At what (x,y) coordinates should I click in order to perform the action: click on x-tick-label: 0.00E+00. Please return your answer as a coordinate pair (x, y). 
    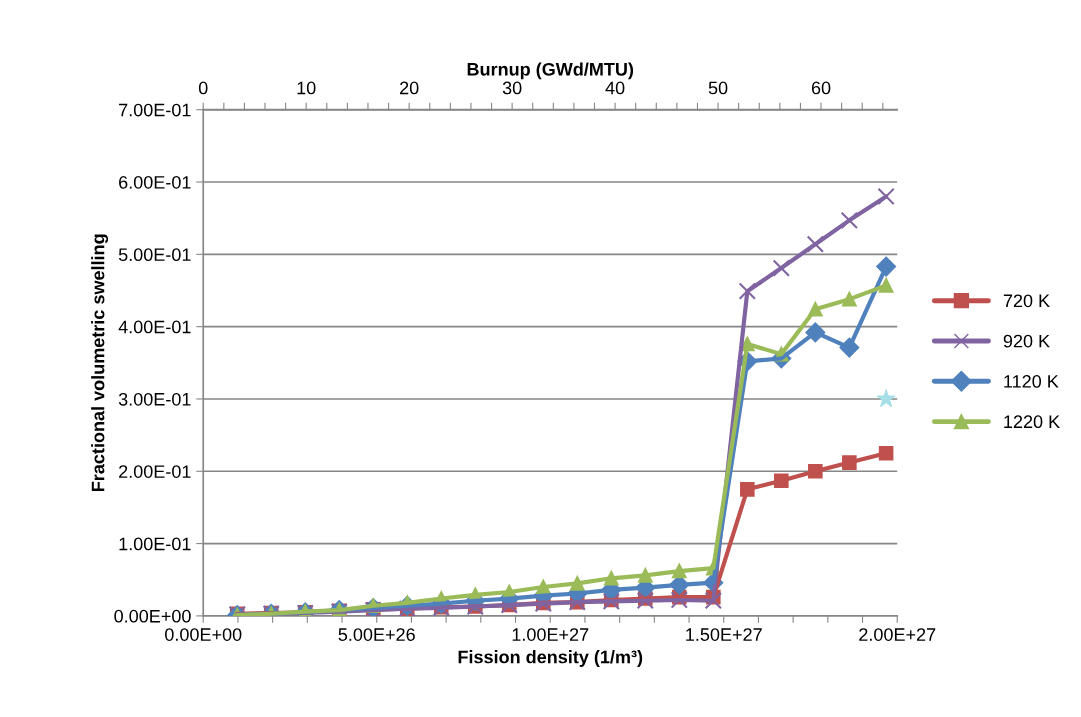
    Looking at the image, I should click on (203, 634).